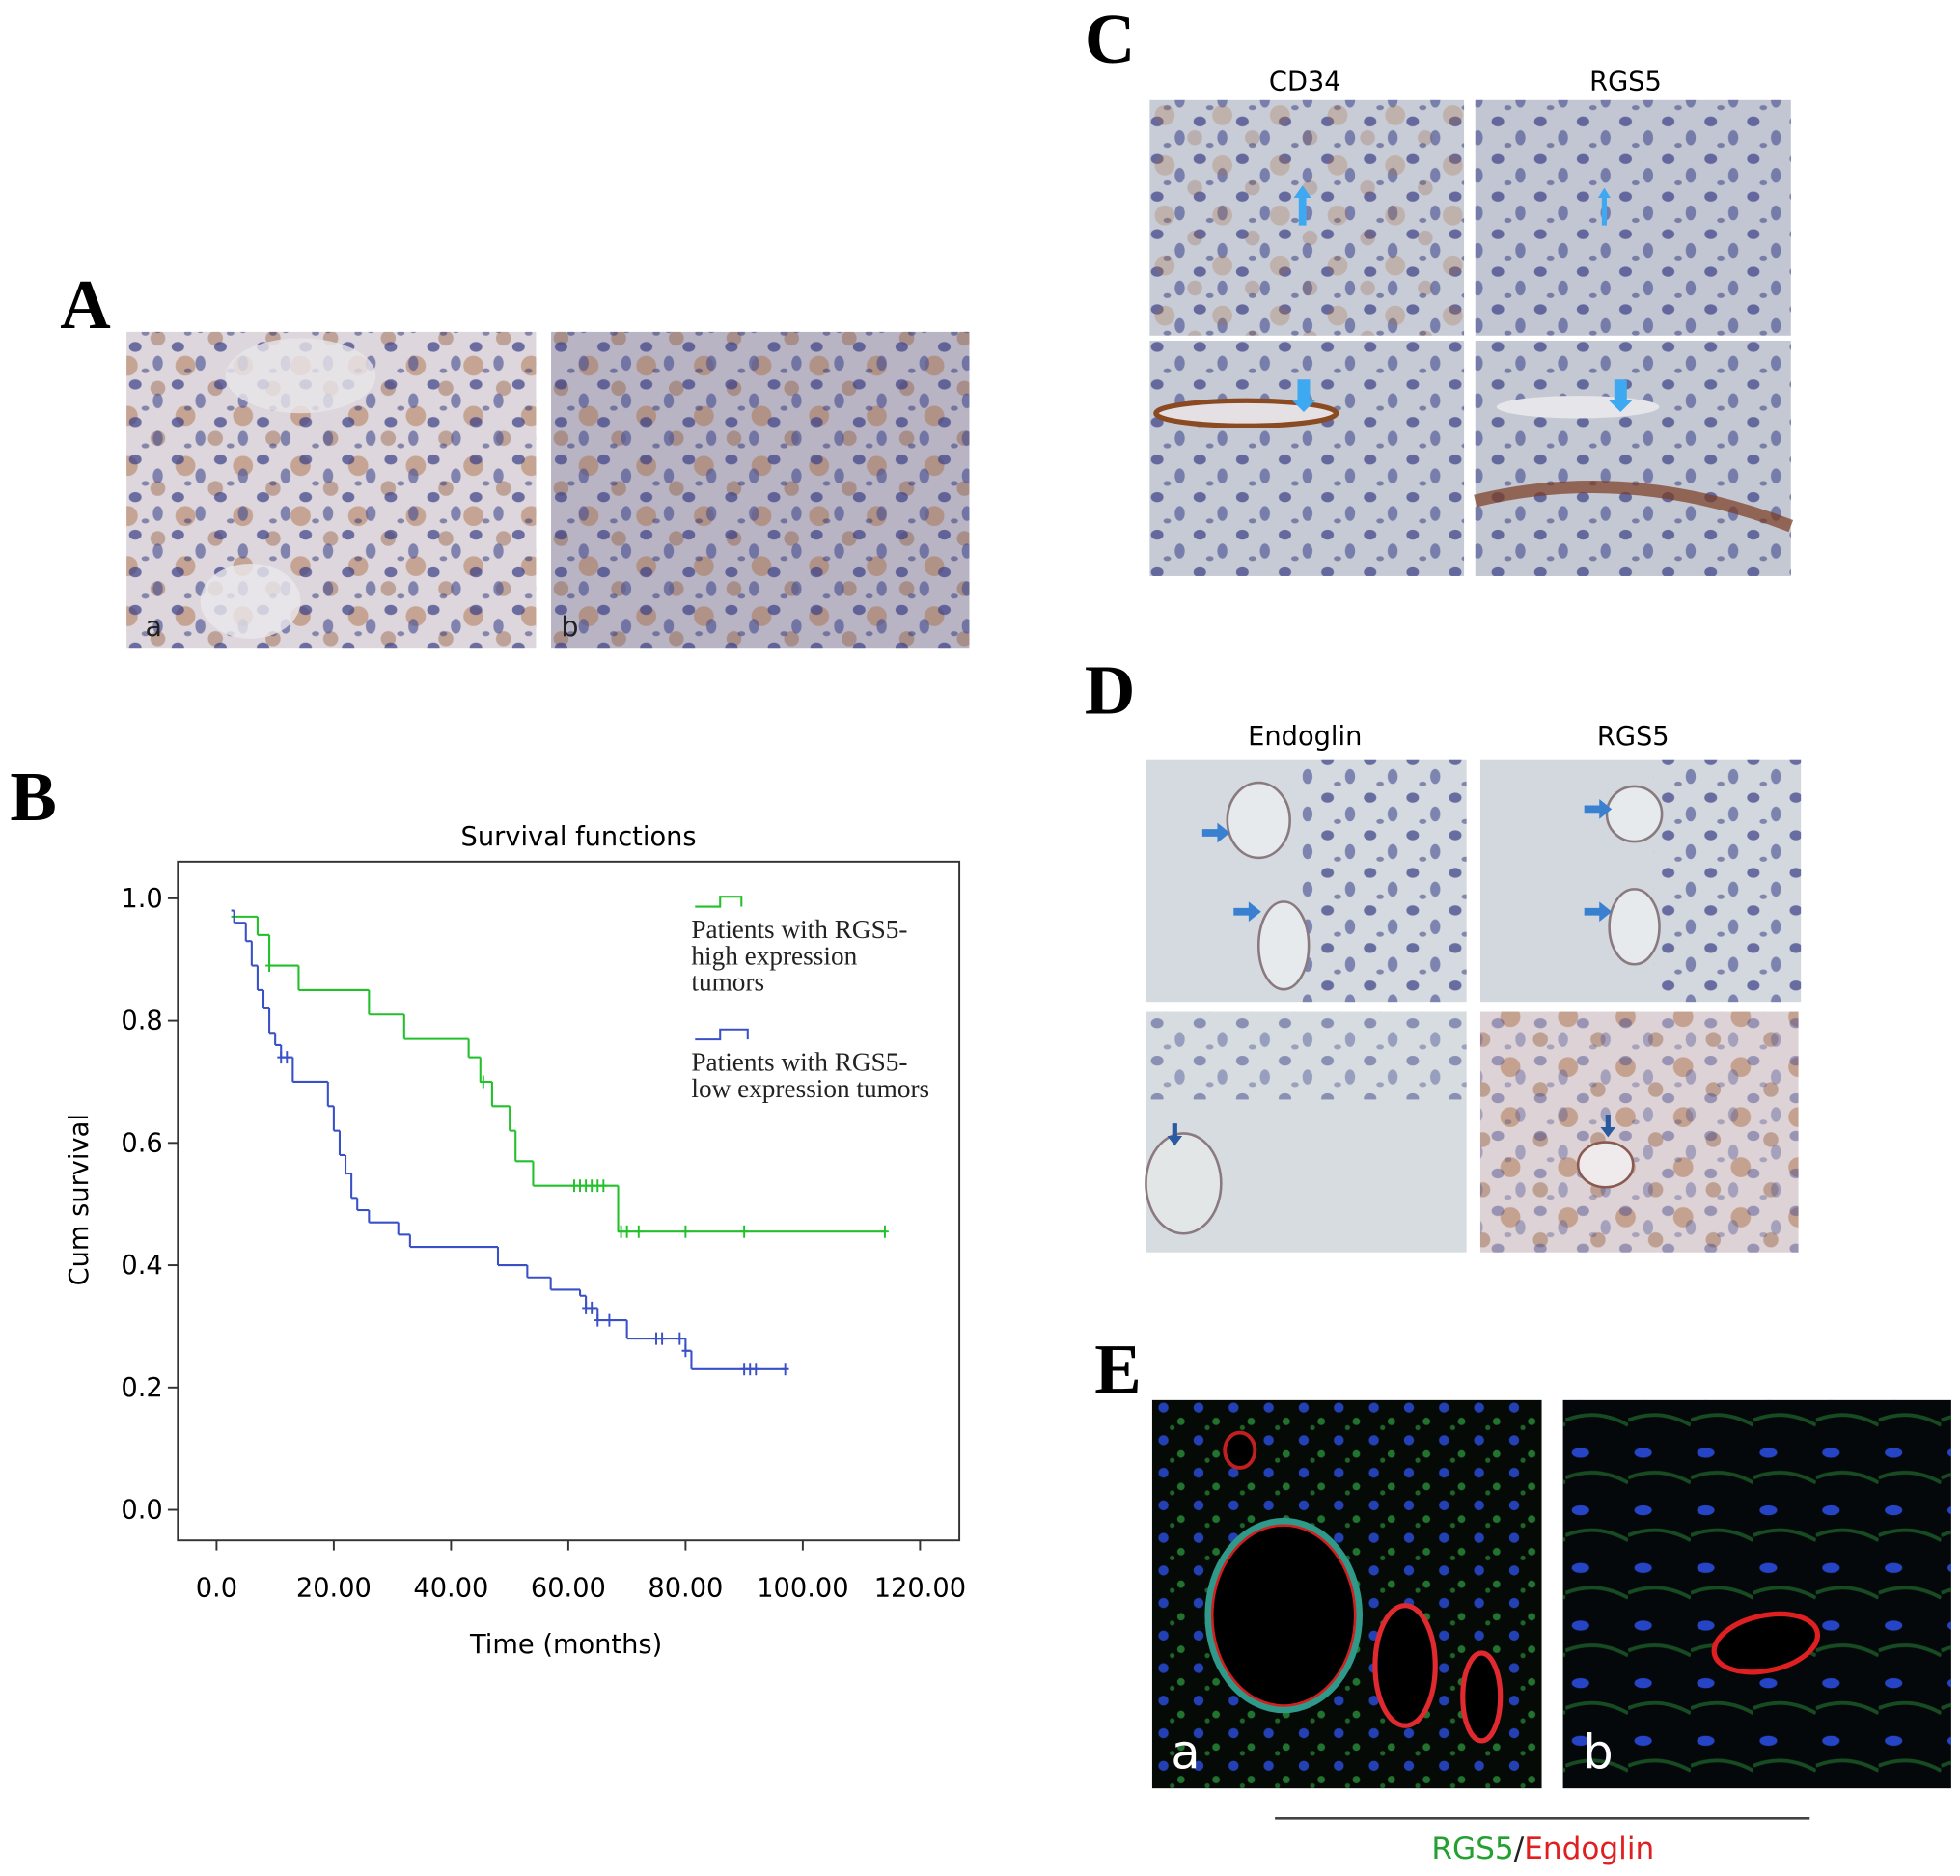 Image resolution: width=1960 pixels, height=1876 pixels. Describe the element at coordinates (33, 797) in the screenshot. I see `panel-letter: B` at that location.